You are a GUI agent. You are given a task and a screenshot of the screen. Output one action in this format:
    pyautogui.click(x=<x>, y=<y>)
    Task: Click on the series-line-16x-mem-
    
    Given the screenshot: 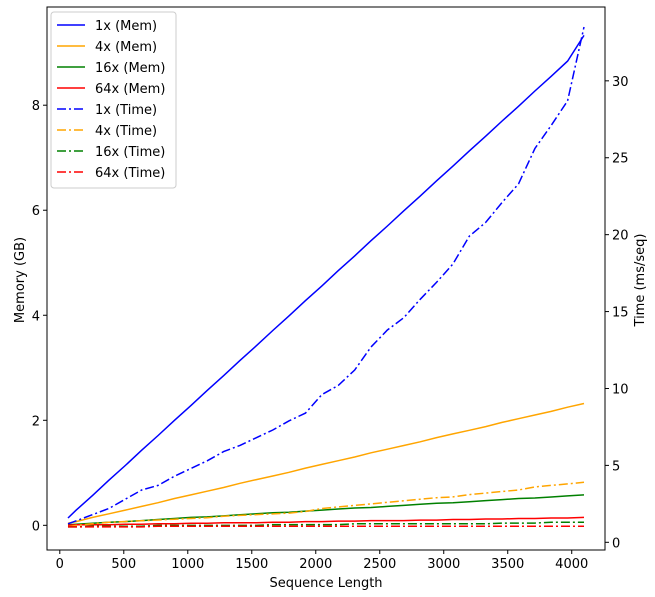 What is the action you would take?
    pyautogui.click(x=326, y=510)
    